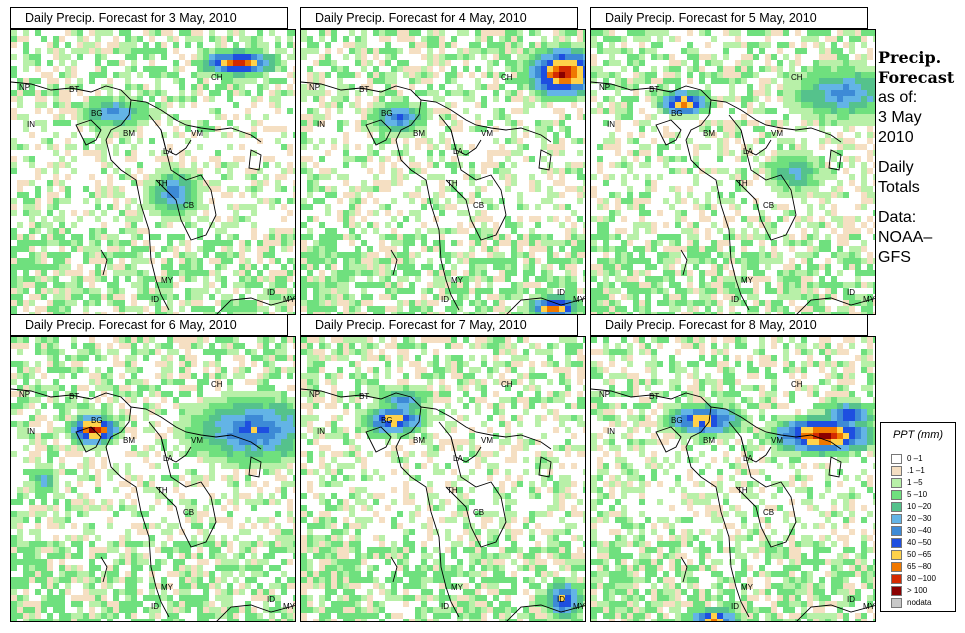 The image size is (965, 633). I want to click on legend-label: 5 –10, so click(917, 494).